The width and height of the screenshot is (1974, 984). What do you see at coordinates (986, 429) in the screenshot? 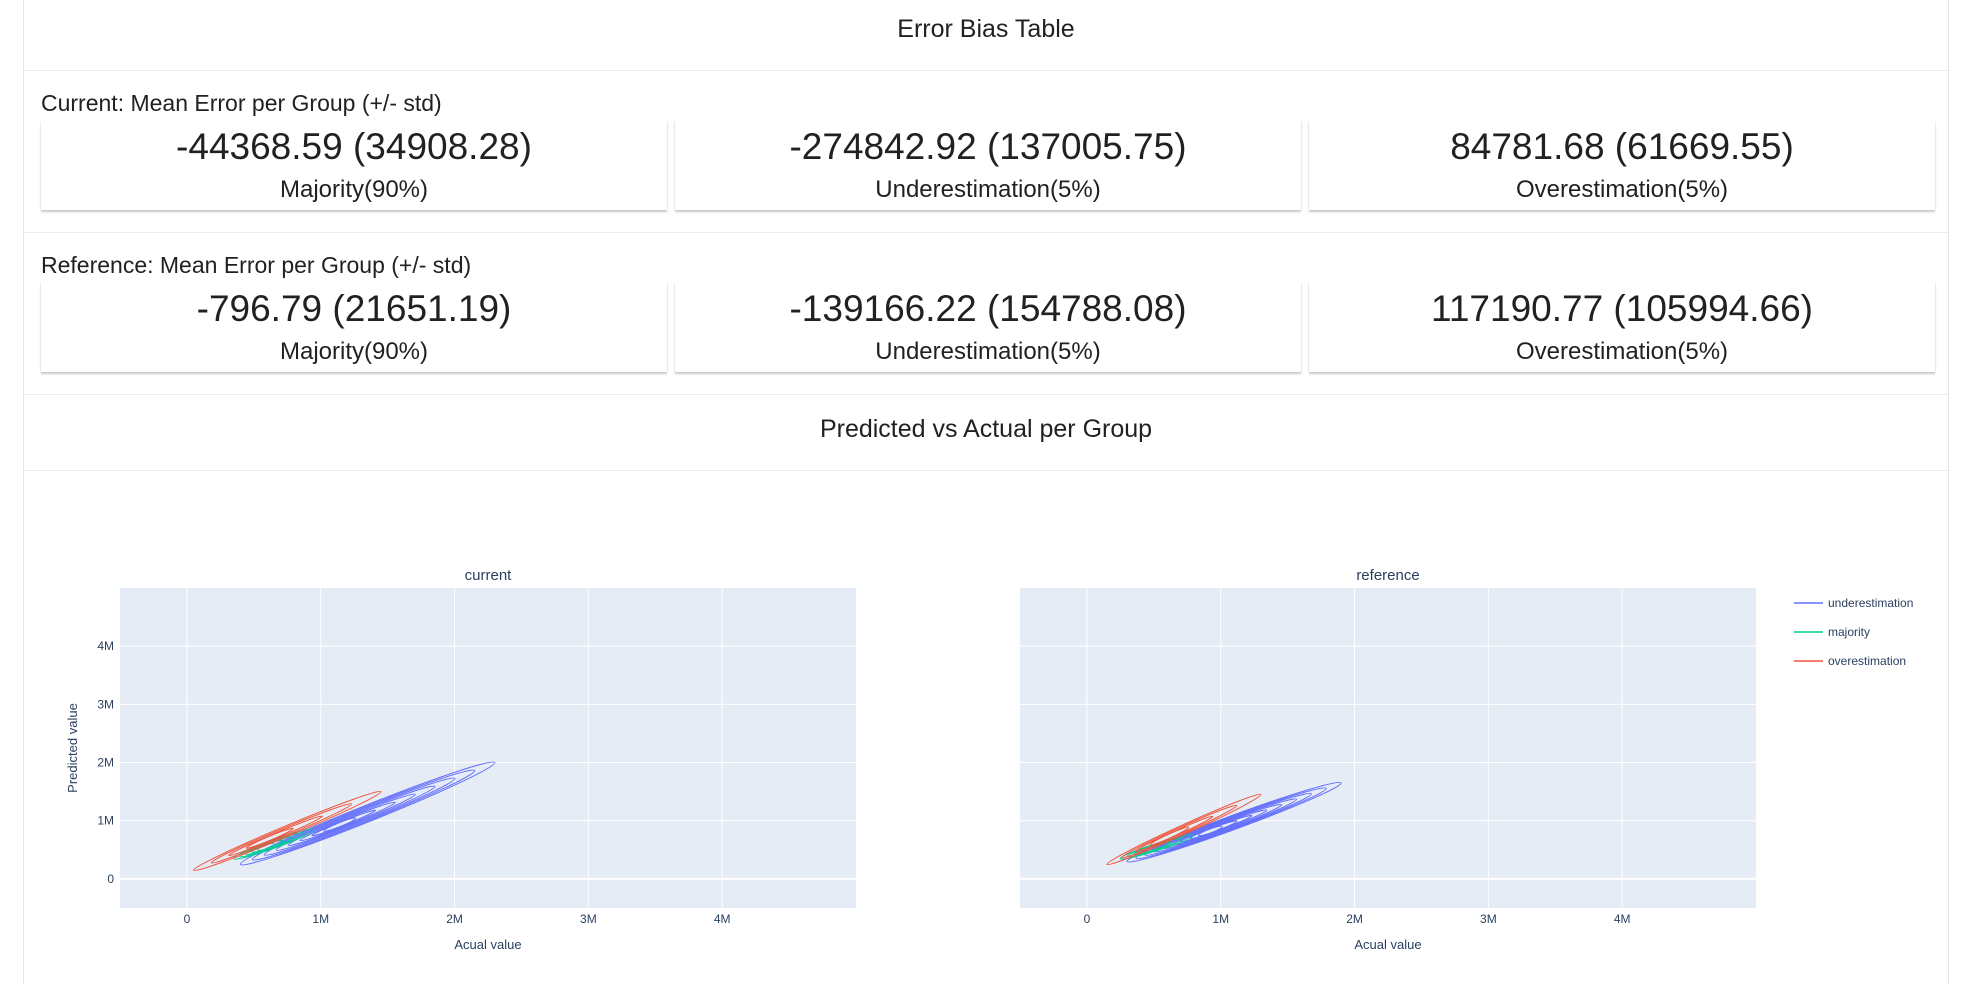
I see `plot-section-title: Predicted vs Actual per Group` at bounding box center [986, 429].